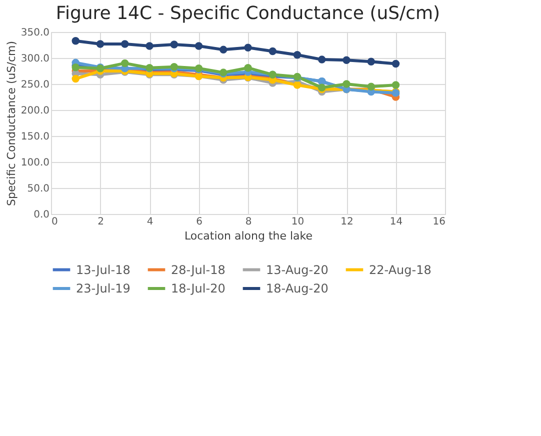  Describe the element at coordinates (35, 59) in the screenshot. I see `y-tick-label: 300.0` at that location.